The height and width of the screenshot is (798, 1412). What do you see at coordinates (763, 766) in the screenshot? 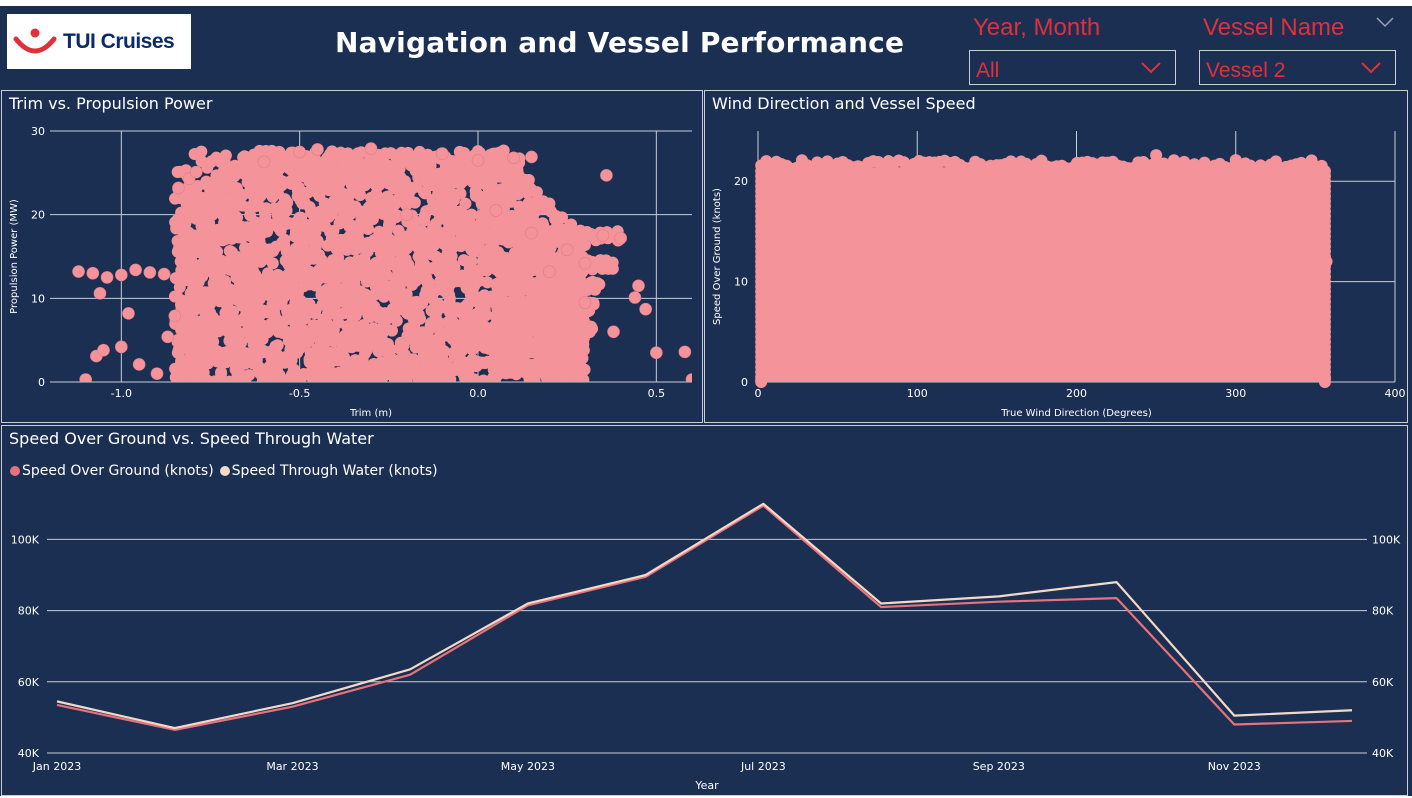
I see `x-tick-label: Jul 2023` at bounding box center [763, 766].